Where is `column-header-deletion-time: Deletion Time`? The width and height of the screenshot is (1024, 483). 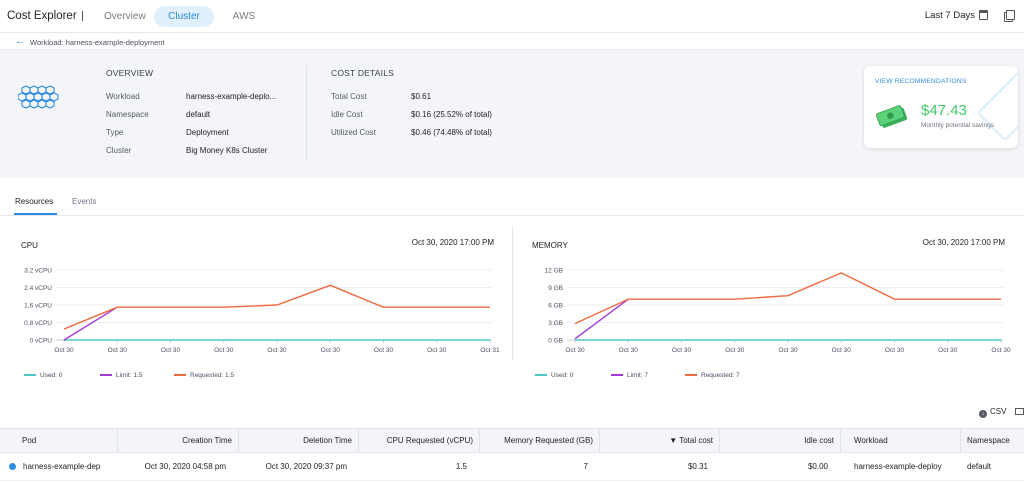 column-header-deletion-time: Deletion Time is located at coordinates (299, 441).